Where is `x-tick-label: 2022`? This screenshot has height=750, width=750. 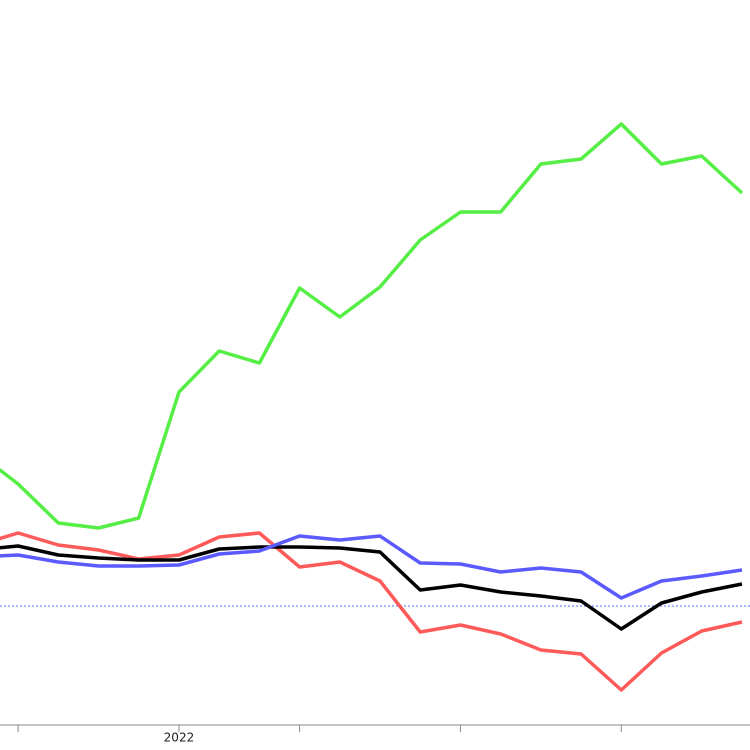 x-tick-label: 2022 is located at coordinates (179, 738).